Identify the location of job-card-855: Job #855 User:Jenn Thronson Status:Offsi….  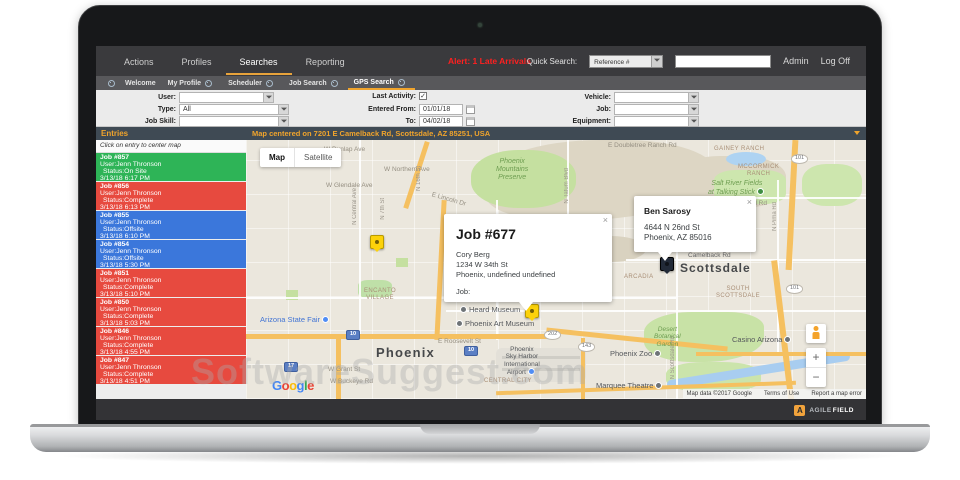
(171, 225).